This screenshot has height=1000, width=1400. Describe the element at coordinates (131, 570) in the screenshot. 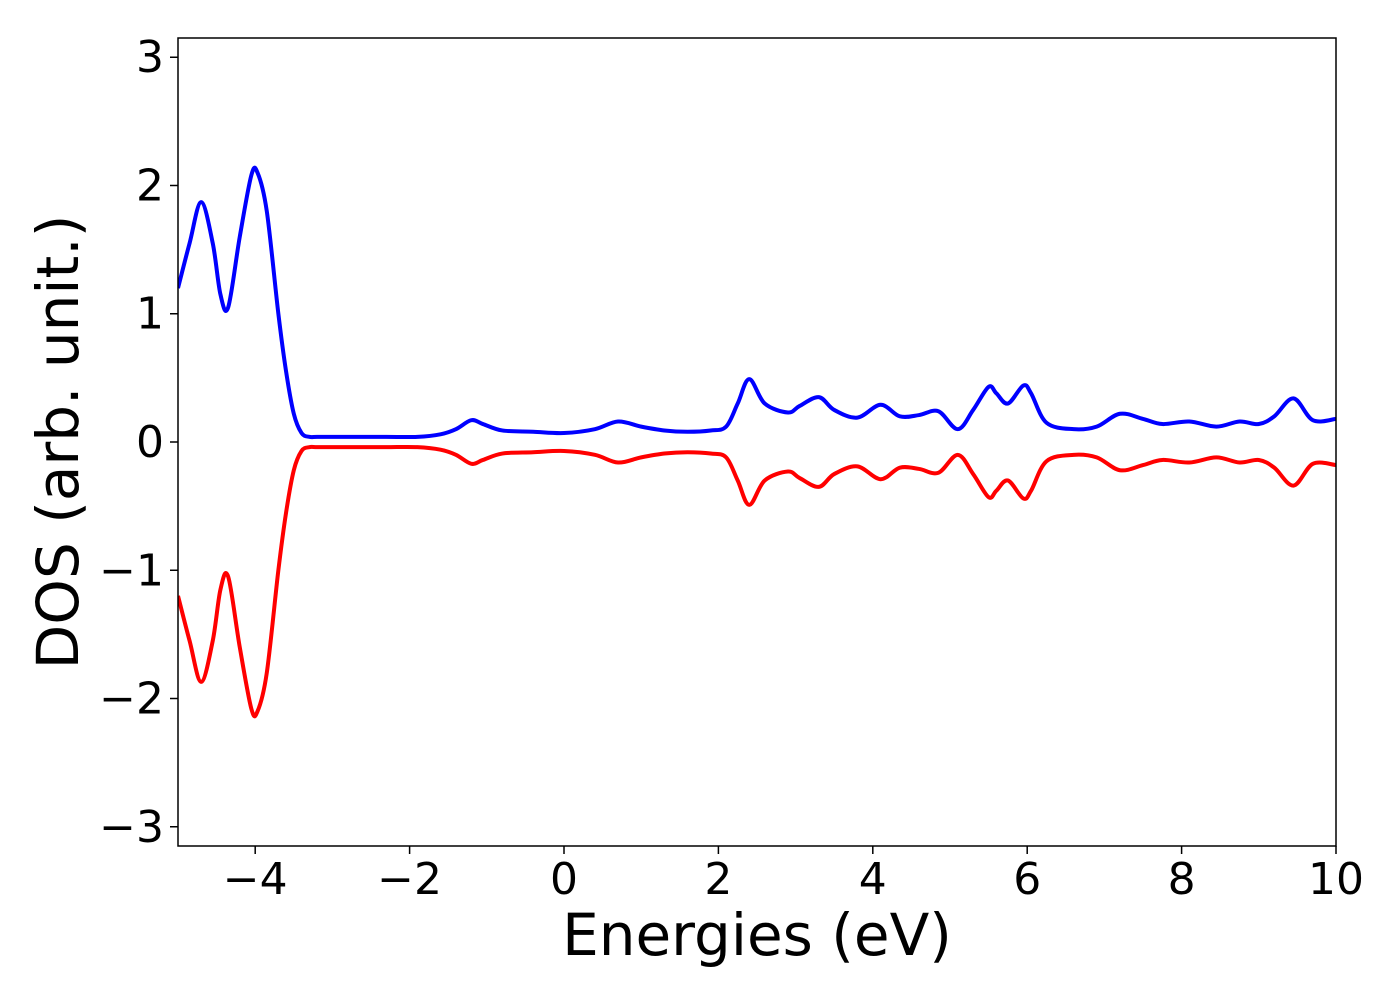

I see `y-tick-label: −1` at that location.